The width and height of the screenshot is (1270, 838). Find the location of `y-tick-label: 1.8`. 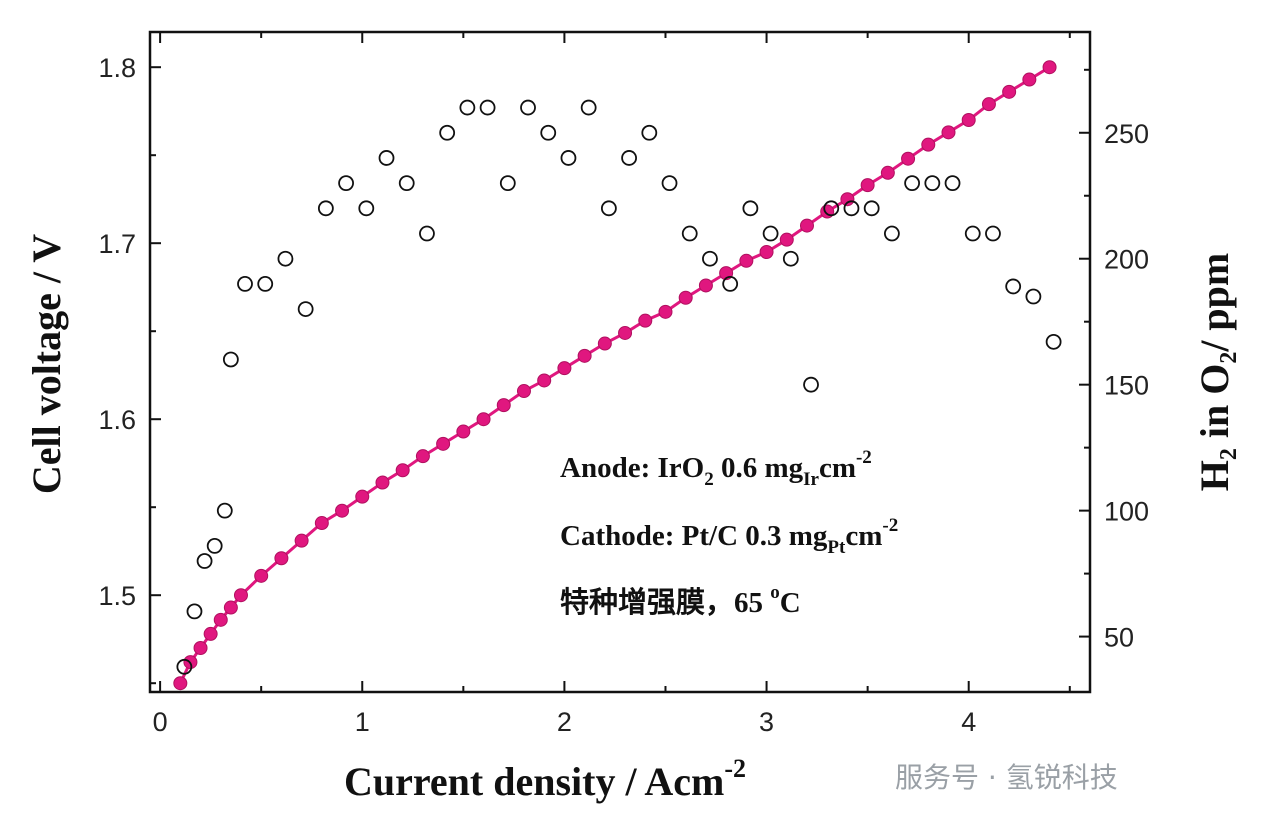

y-tick-label: 1.8 is located at coordinates (117, 68).